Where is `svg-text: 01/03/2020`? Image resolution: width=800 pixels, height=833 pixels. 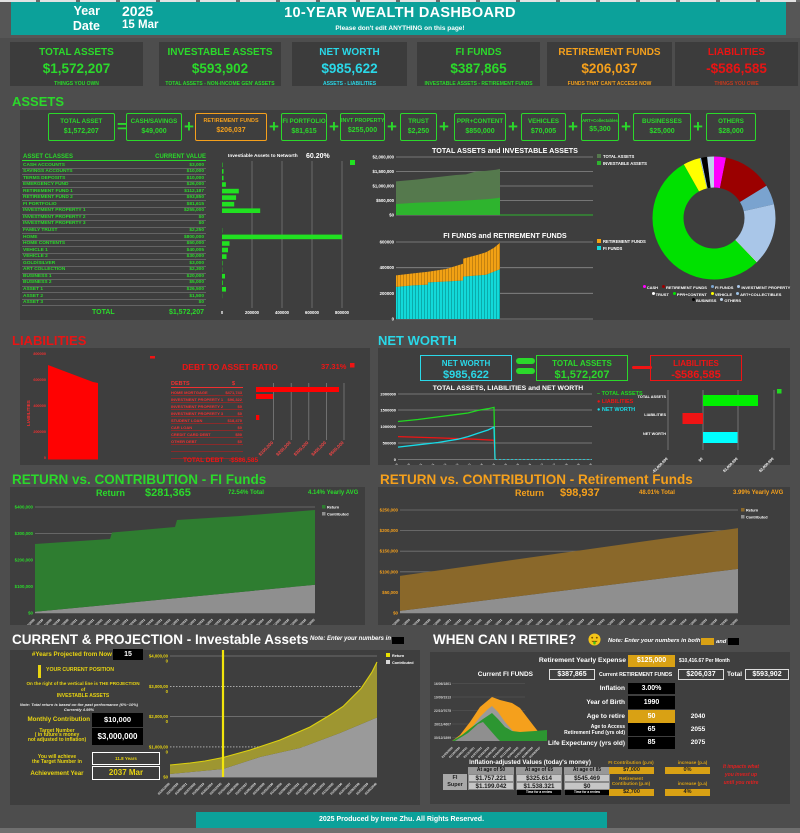 svg-text: 01/03/2020 is located at coordinates (29, 621).